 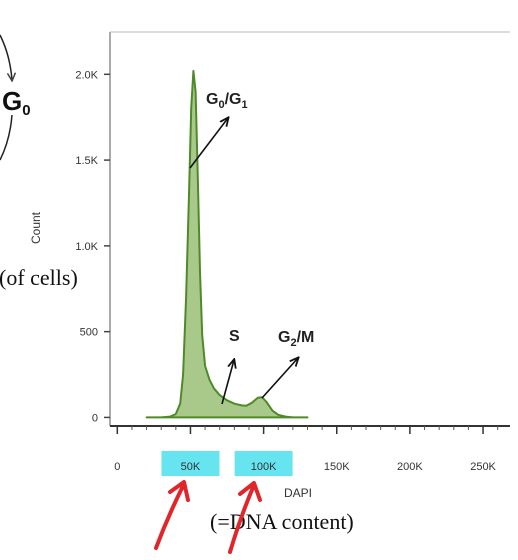 I want to click on g0-label: G0, so click(x=16, y=102).